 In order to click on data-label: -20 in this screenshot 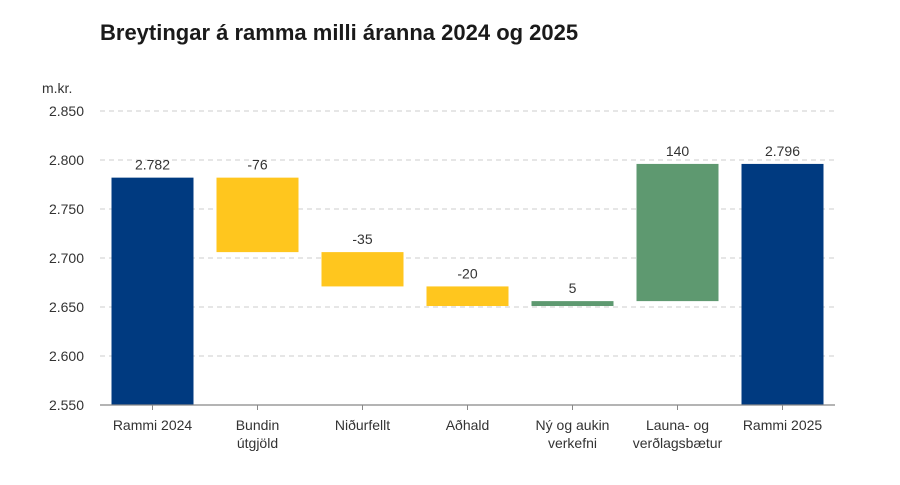, I will do `click(467, 273)`.